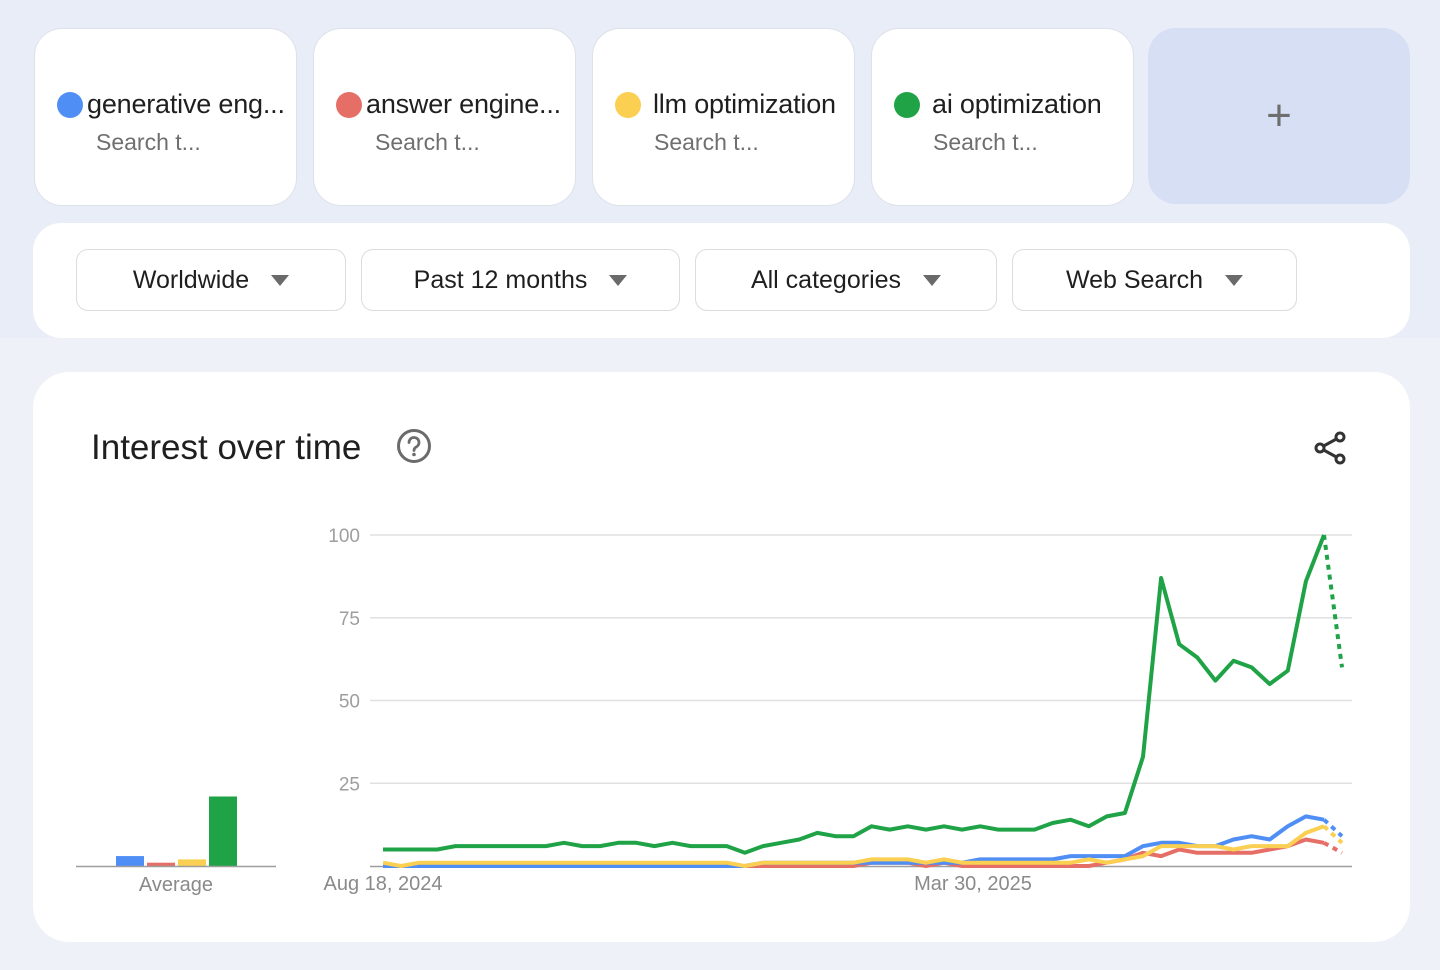 This screenshot has width=1440, height=970. I want to click on term-name: ai optimization, so click(1017, 104).